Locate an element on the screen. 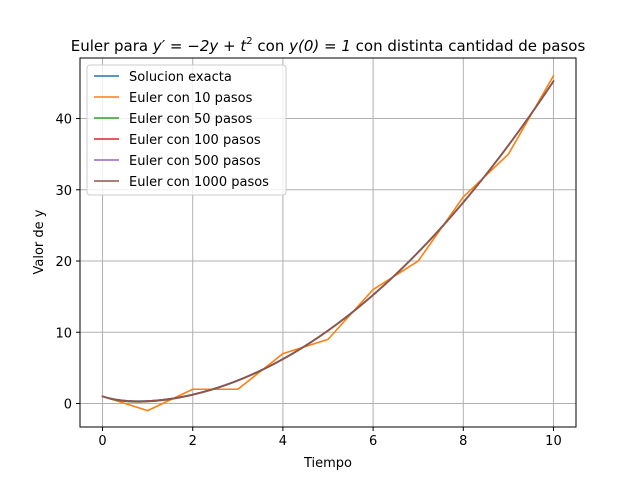 Image resolution: width=640 pixels, height=480 pixels. x-axis-ticks: 0 2 4 6 8 10 is located at coordinates (330, 438).